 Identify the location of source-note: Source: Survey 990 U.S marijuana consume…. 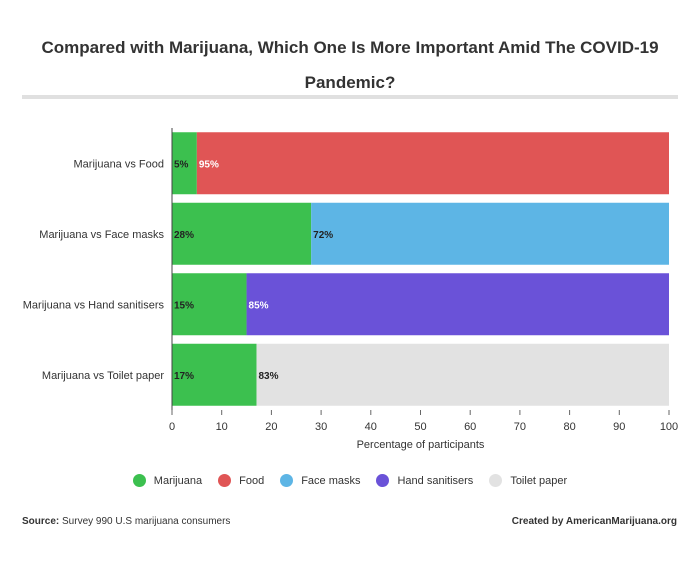
(126, 521).